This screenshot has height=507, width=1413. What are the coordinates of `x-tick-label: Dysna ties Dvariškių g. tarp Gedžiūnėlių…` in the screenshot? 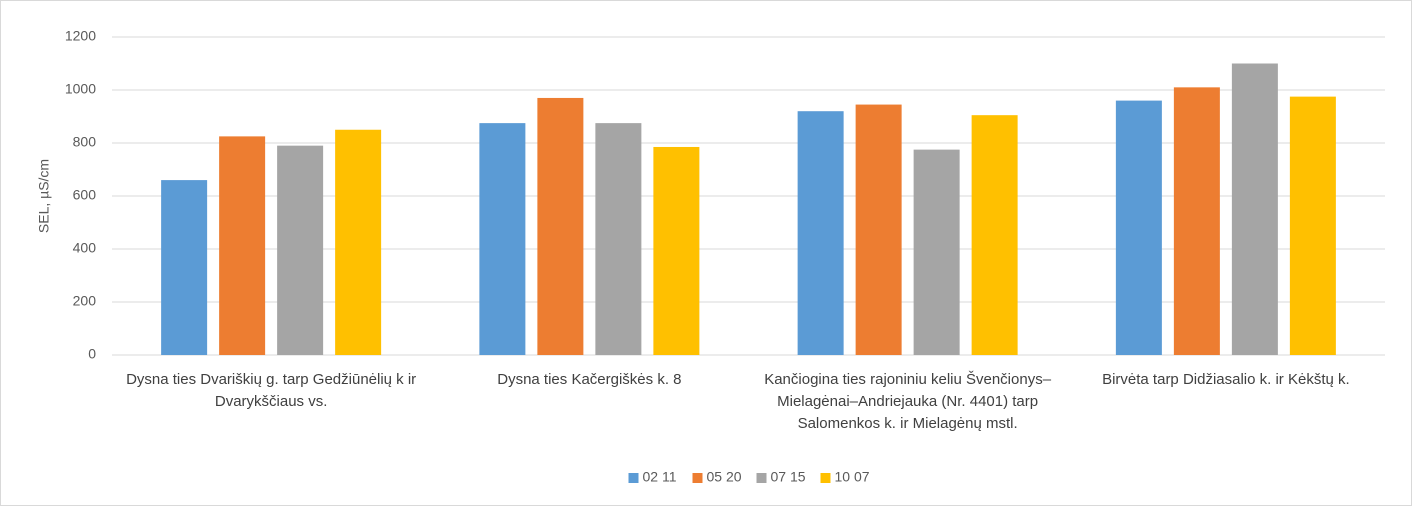 It's located at (271, 390).